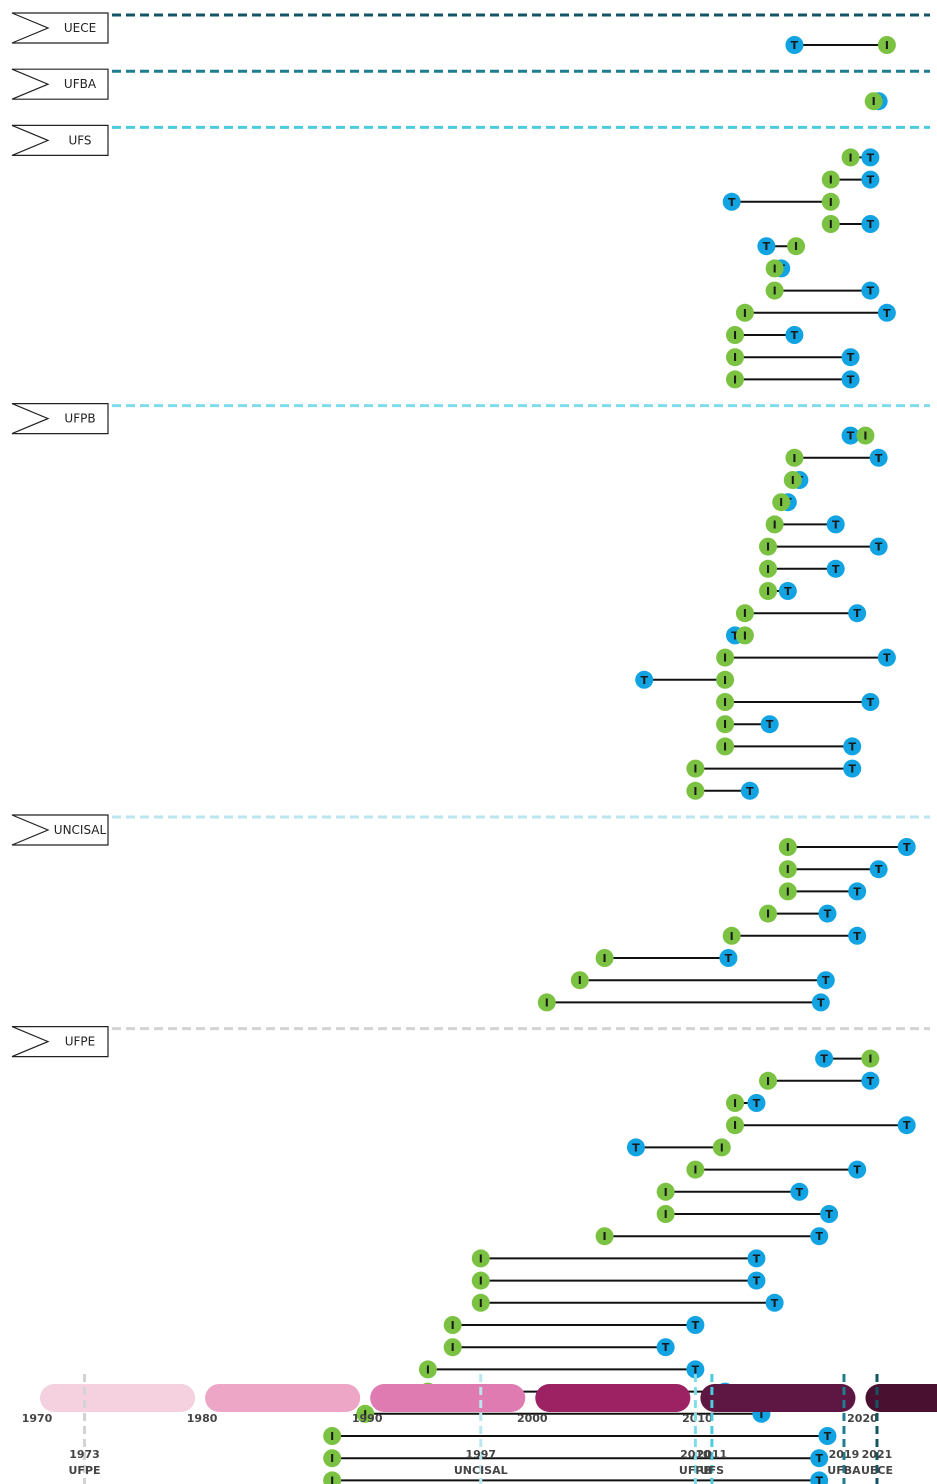  I want to click on event-year-label: 2019, so click(844, 1454).